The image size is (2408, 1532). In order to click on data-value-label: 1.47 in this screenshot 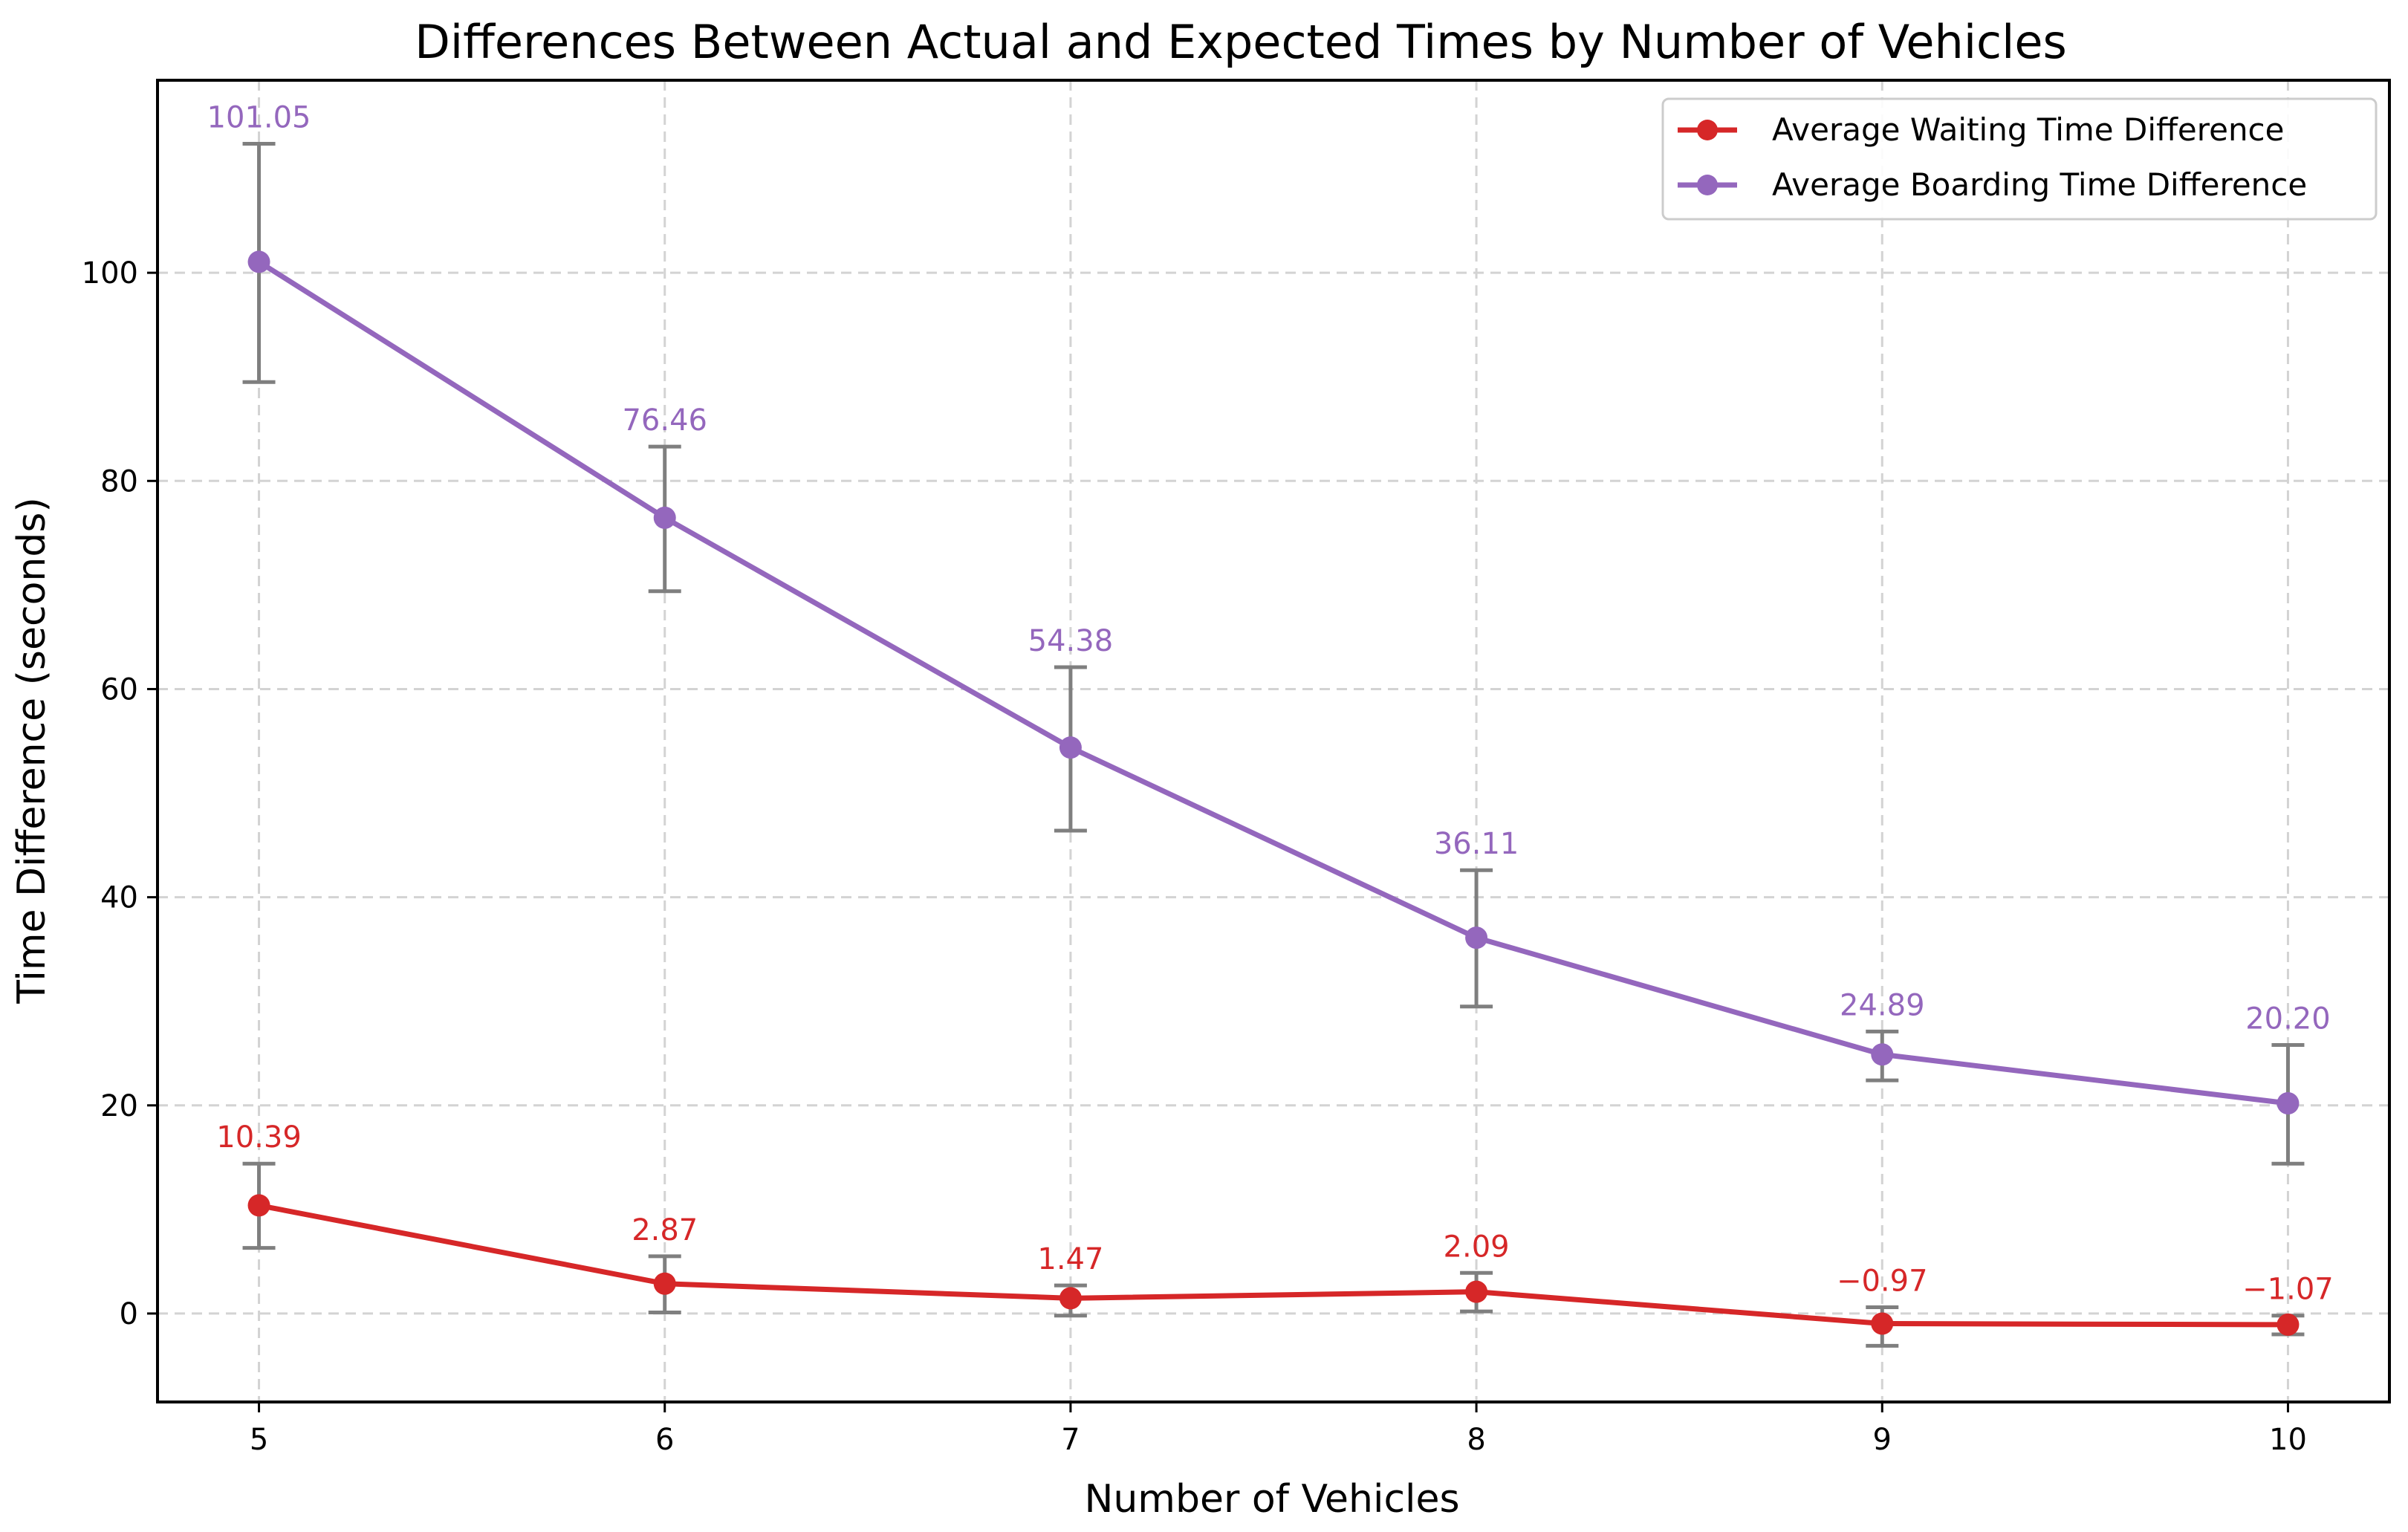, I will do `click(1070, 1259)`.